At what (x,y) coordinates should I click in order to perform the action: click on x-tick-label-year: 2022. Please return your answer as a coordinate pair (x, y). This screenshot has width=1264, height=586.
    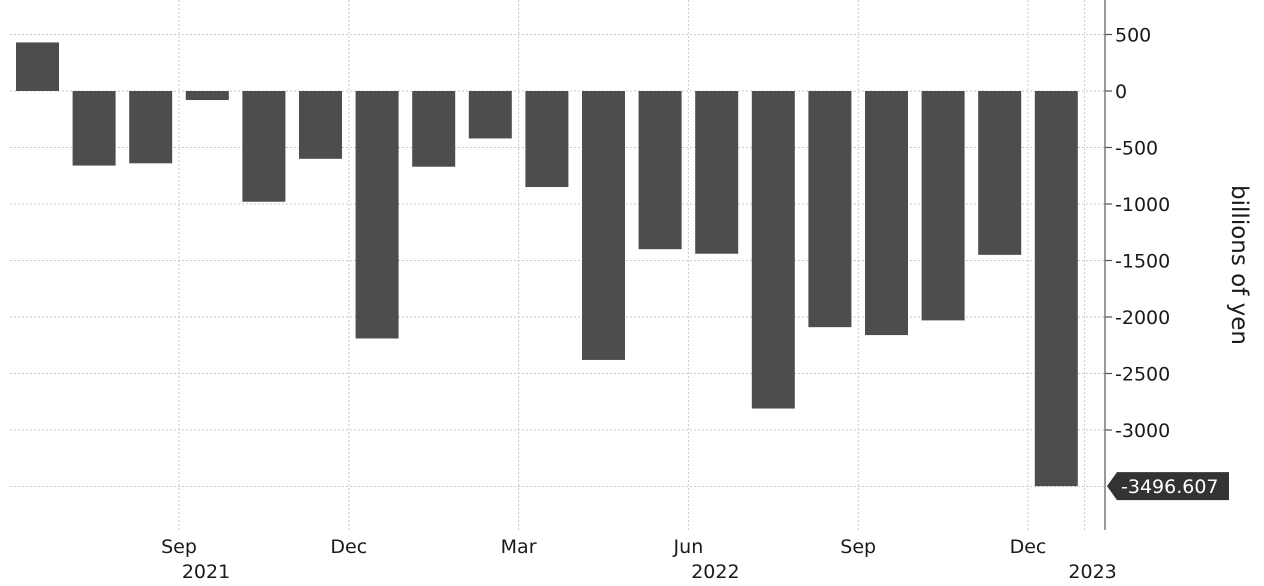
    Looking at the image, I should click on (715, 572).